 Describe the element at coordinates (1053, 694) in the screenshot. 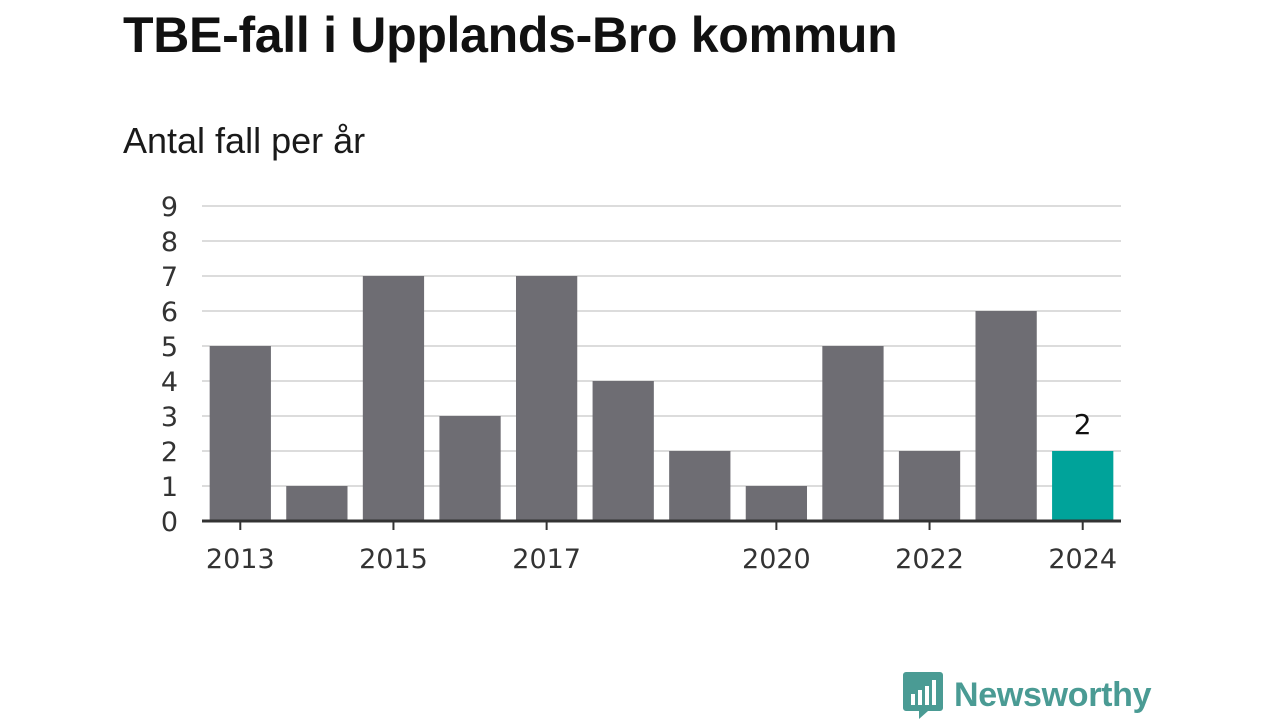

I see `brand-name: Newsworthy` at that location.